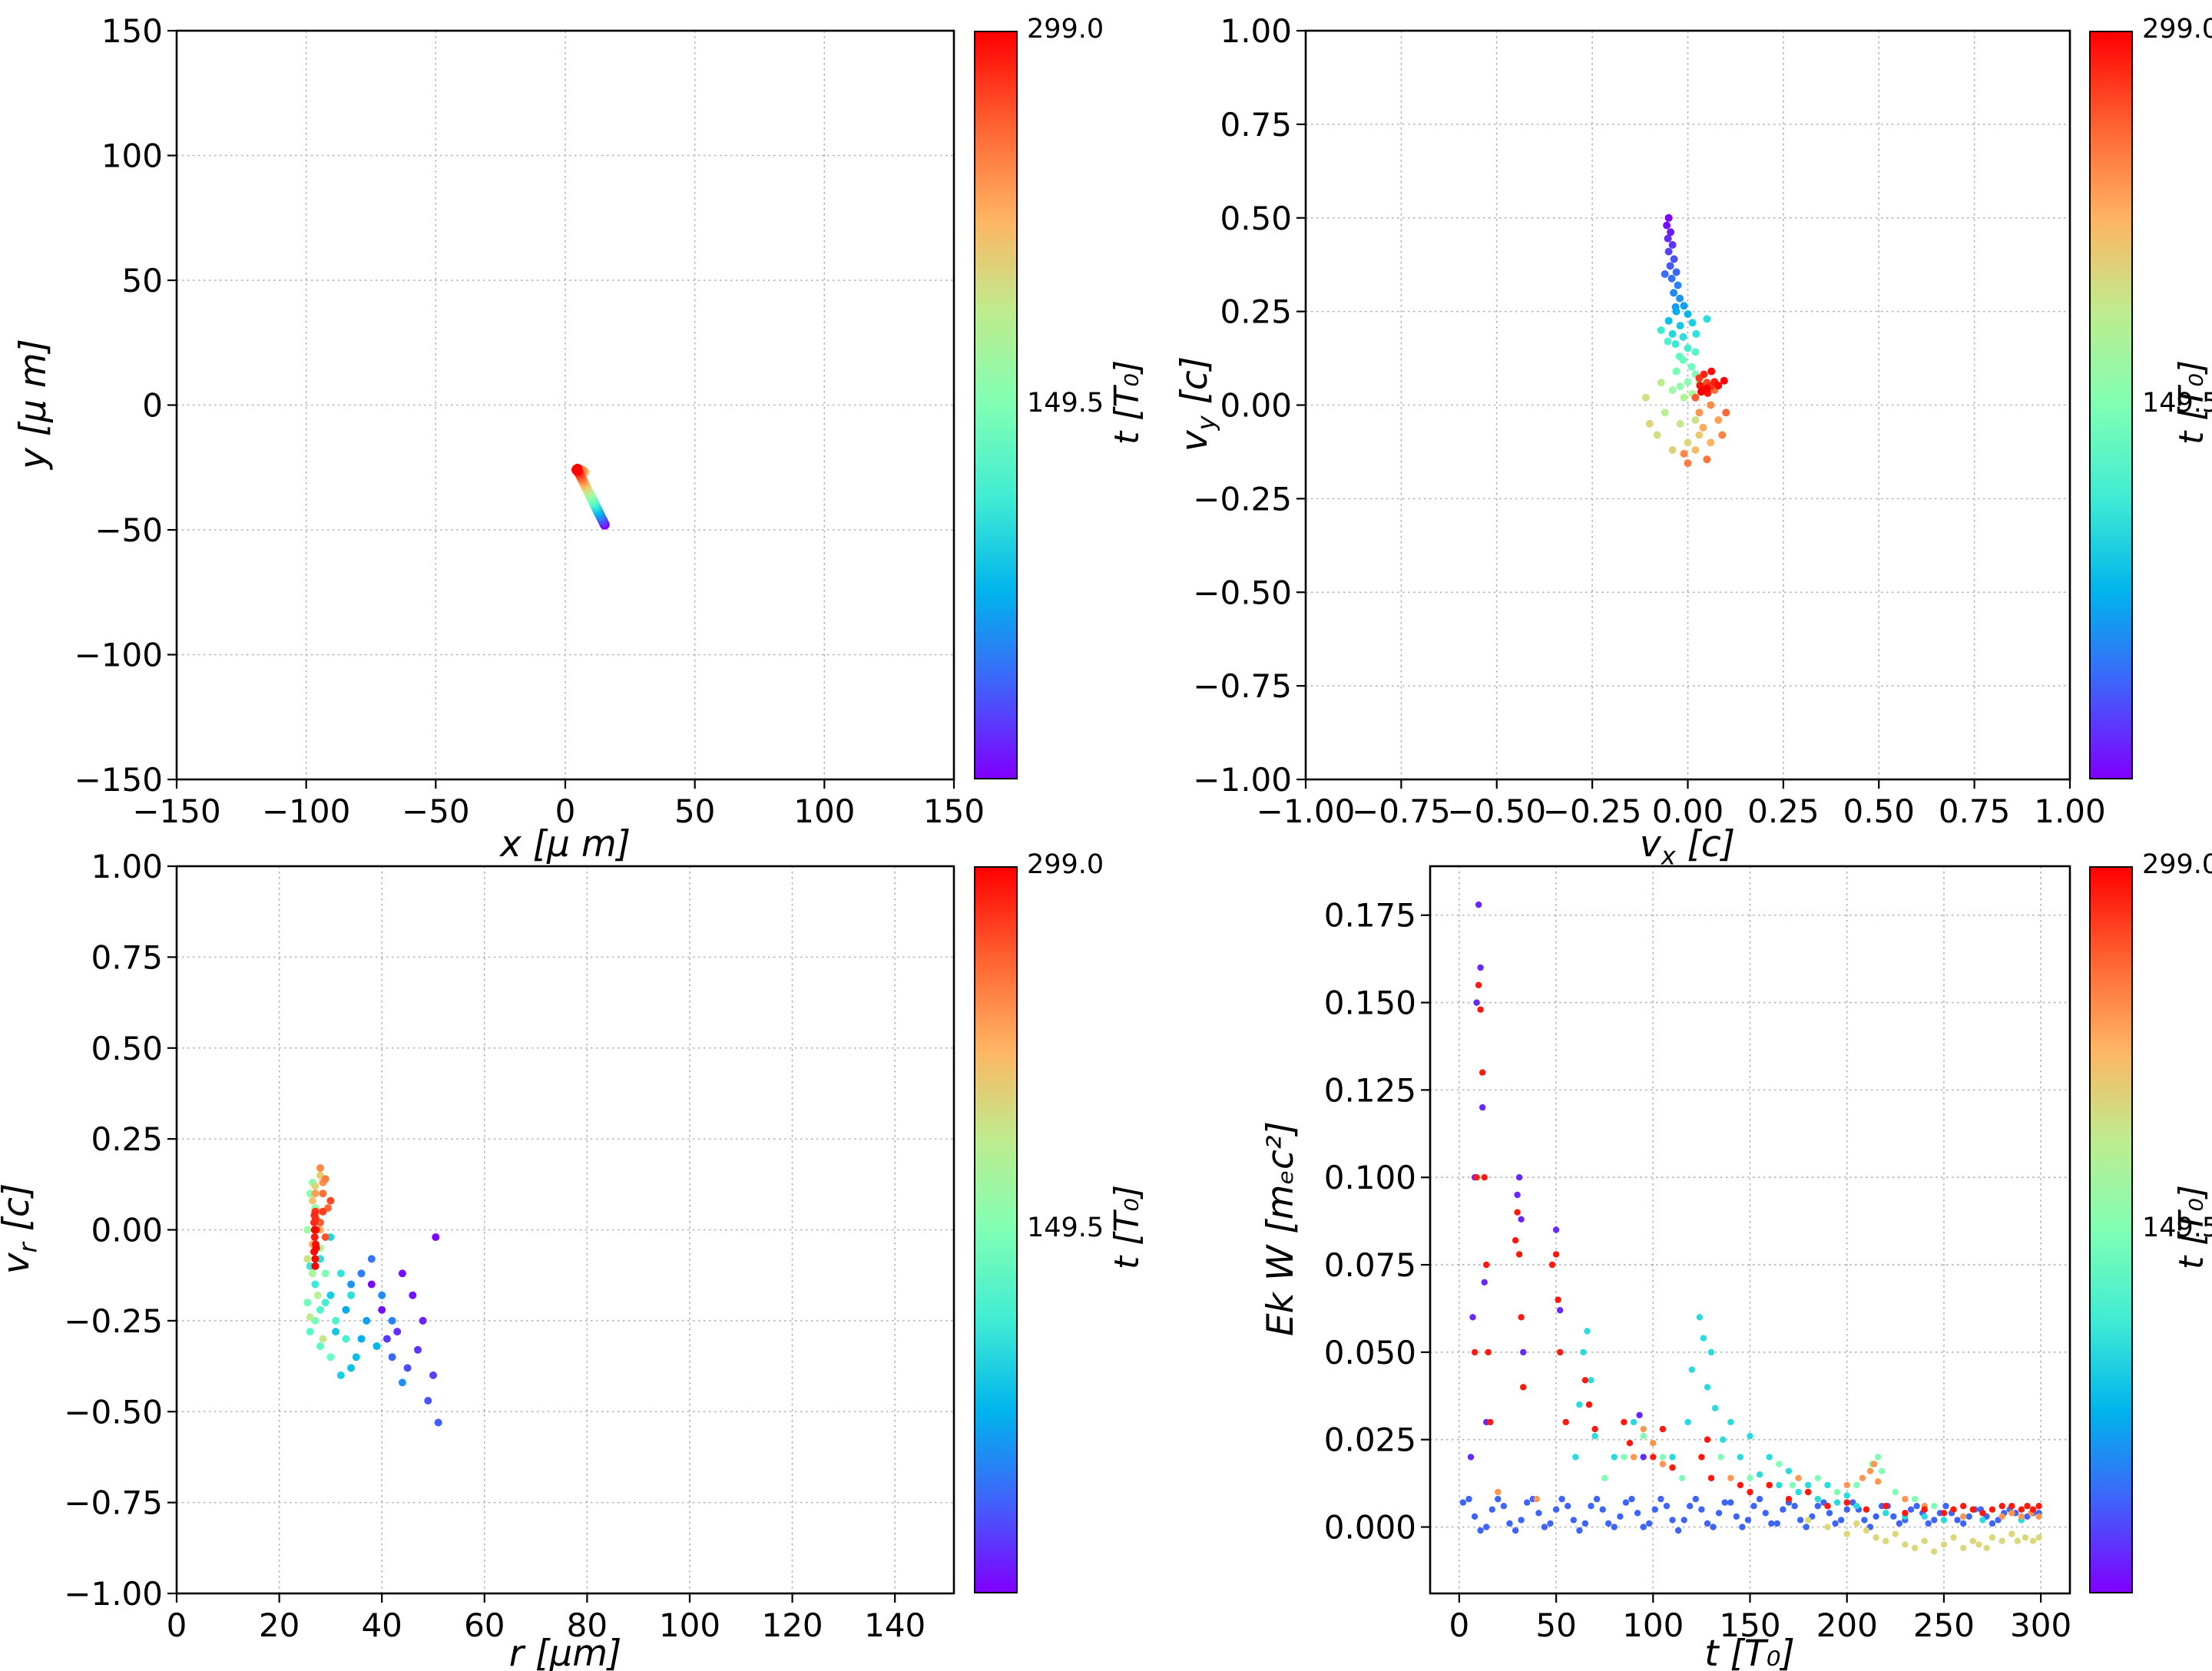  I want to click on y-tick-label: 0.125, so click(1370, 1090).